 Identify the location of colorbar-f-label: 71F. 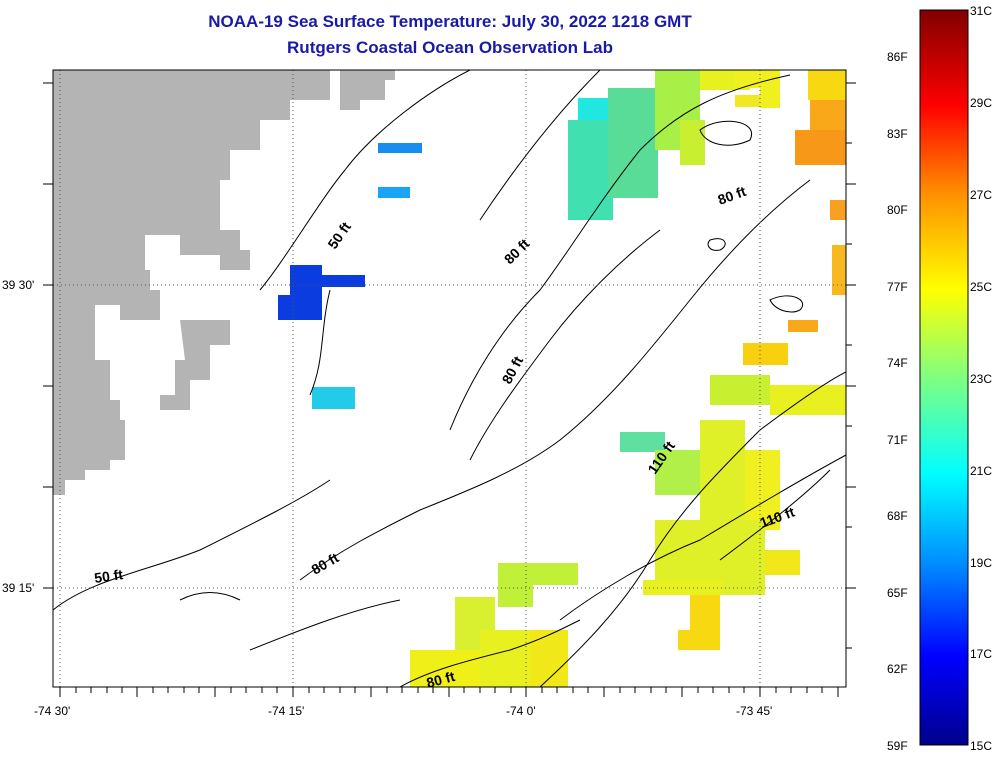
(897, 440).